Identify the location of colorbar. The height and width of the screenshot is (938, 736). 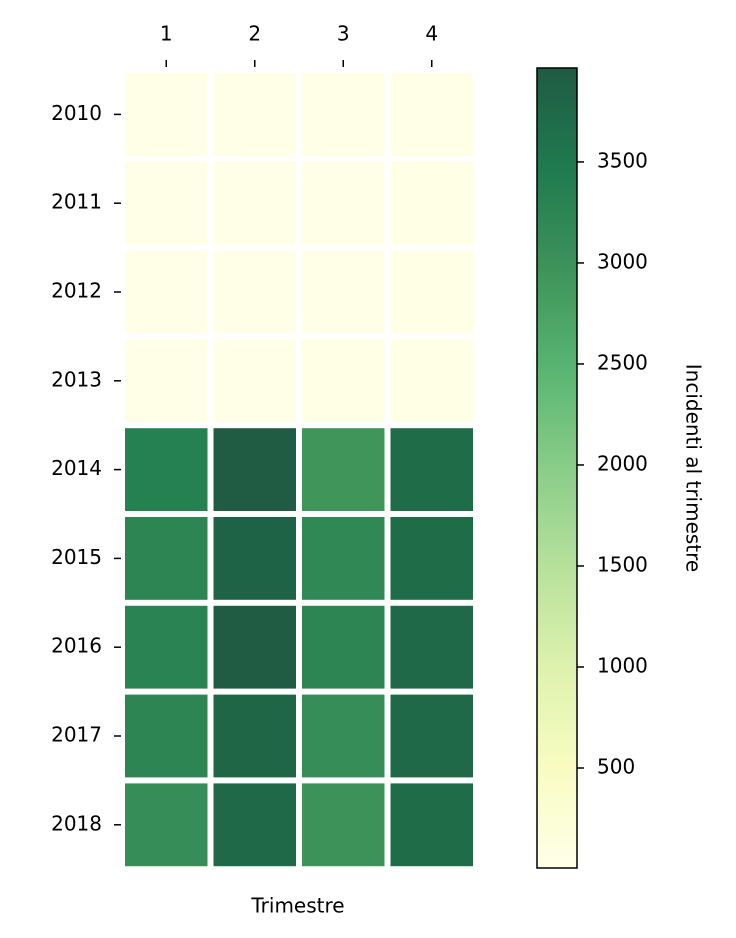
(557, 468).